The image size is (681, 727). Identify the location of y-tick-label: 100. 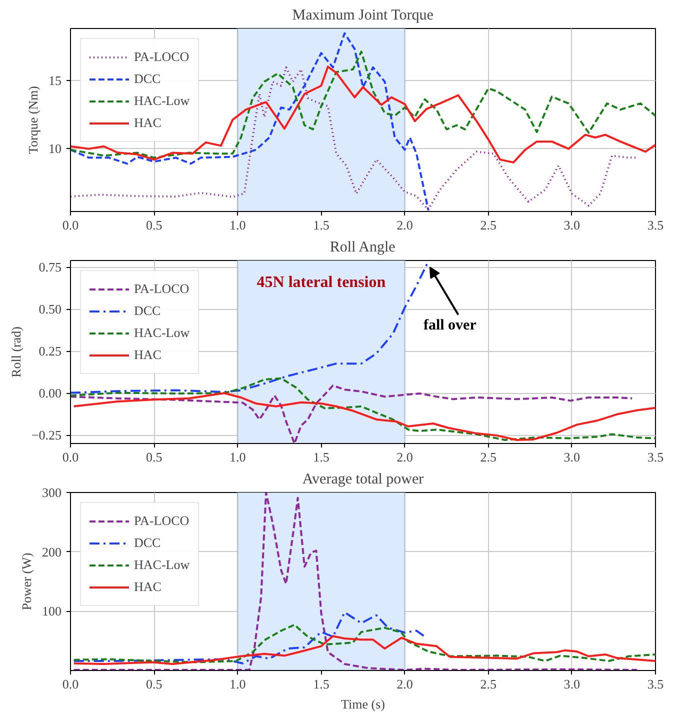
(52, 611).